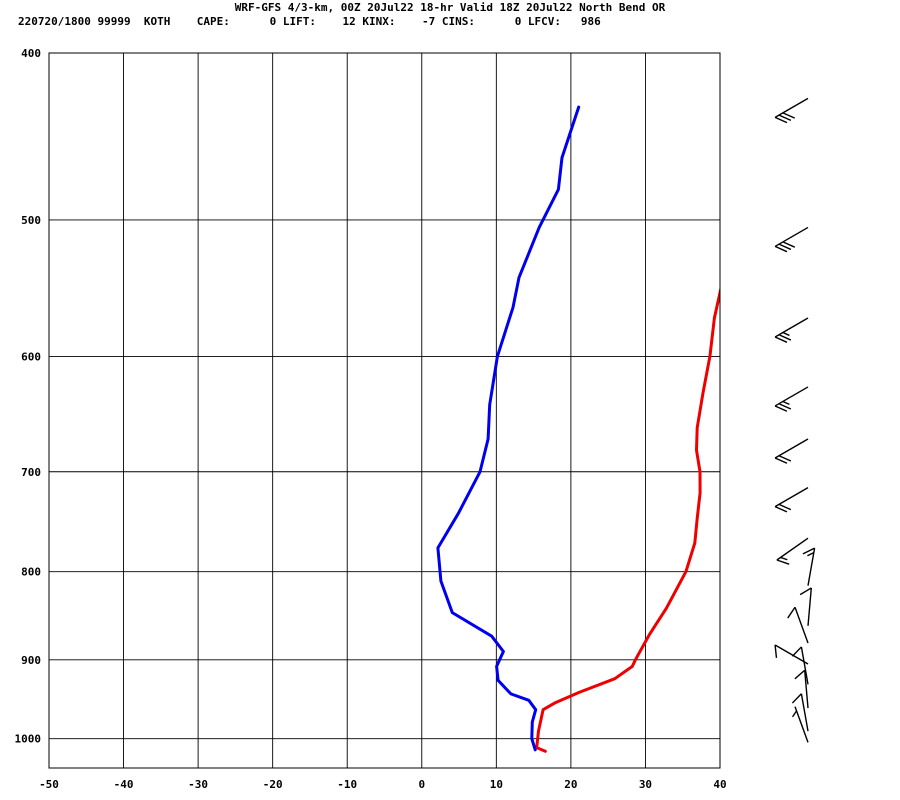  I want to click on pressure-axis: 400 500 600 700 800 900 1000, so click(28, 396).